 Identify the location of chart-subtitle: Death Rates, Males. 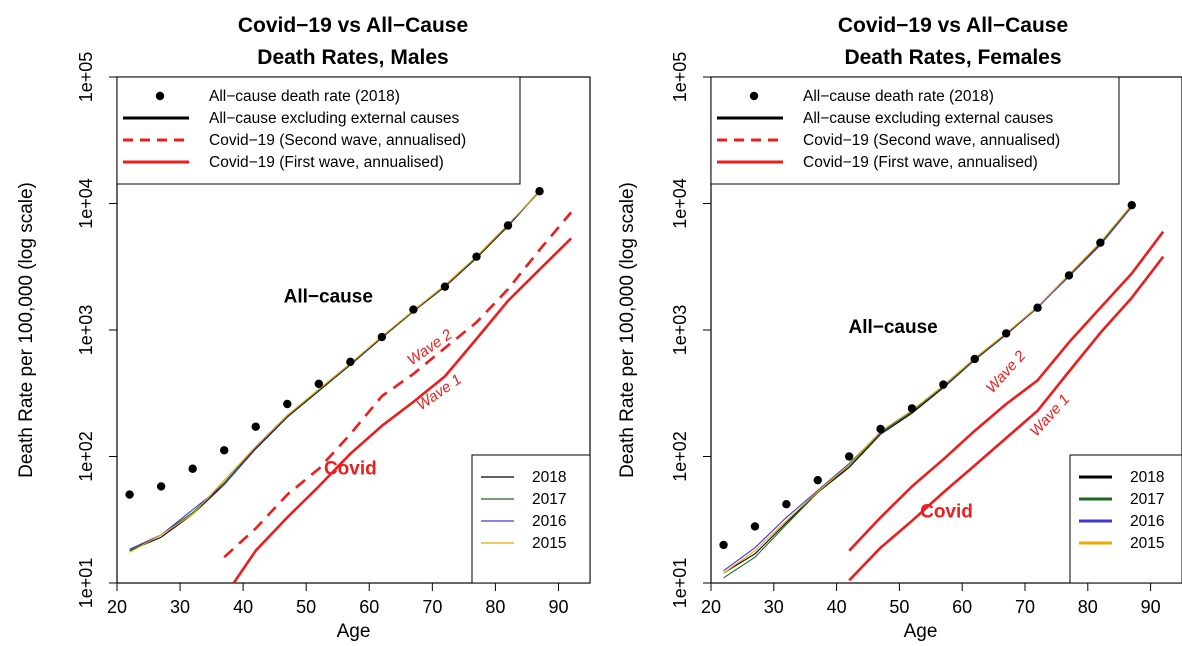
(352, 57).